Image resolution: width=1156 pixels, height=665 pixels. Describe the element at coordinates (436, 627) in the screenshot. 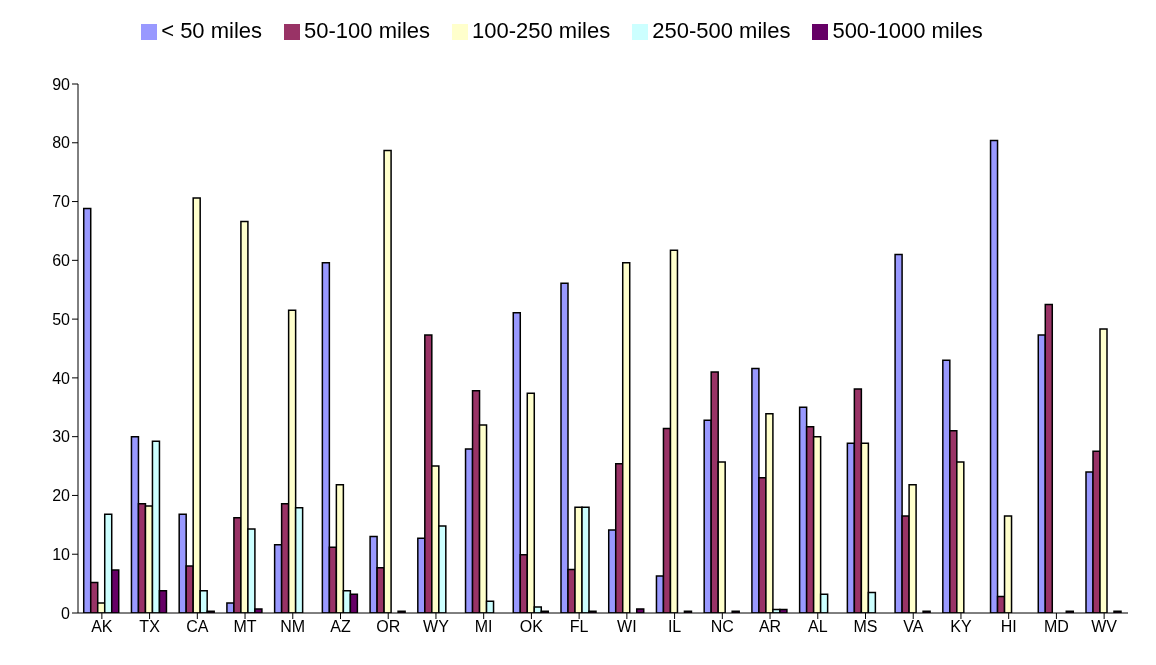

I see `x-tick-label: WY` at that location.